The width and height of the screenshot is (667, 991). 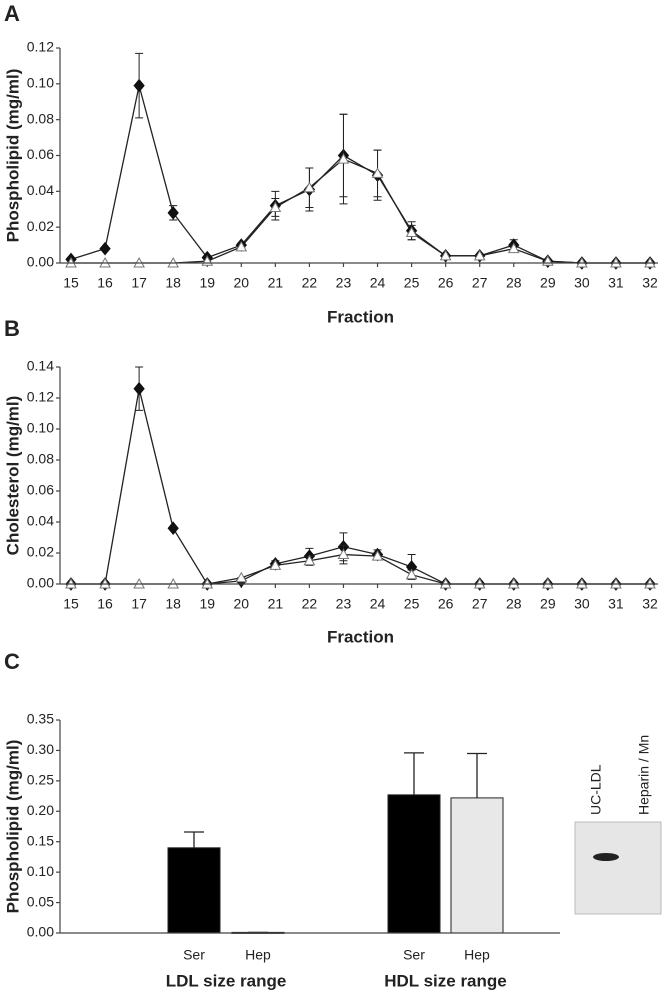 I want to click on x-tick-label: 25, so click(x=412, y=283).